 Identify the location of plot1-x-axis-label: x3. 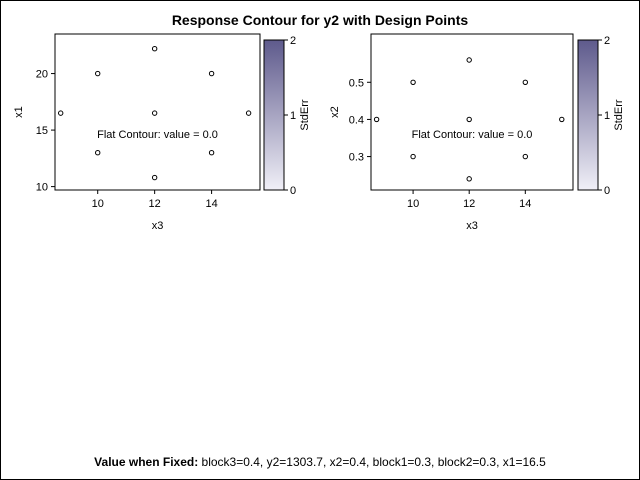
(158, 226).